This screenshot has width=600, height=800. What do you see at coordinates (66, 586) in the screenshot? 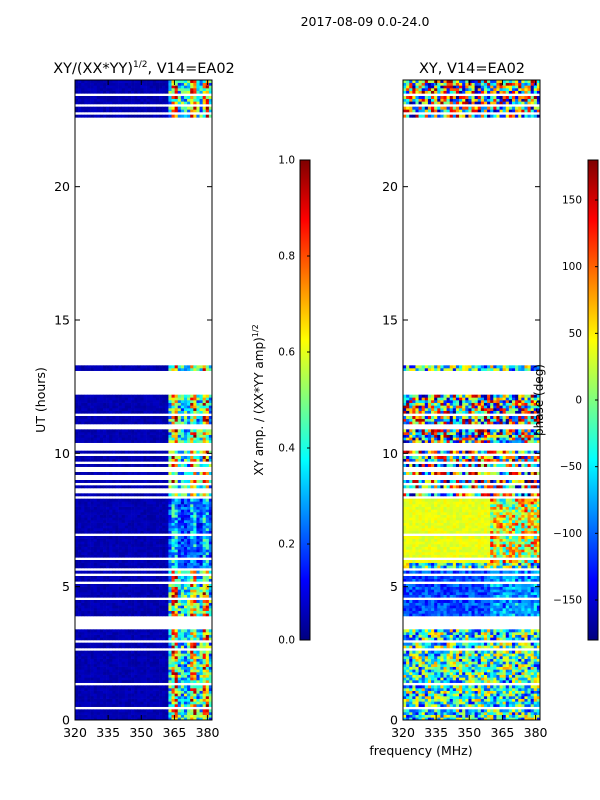
I see `amp-ytick-label: 5` at bounding box center [66, 586].